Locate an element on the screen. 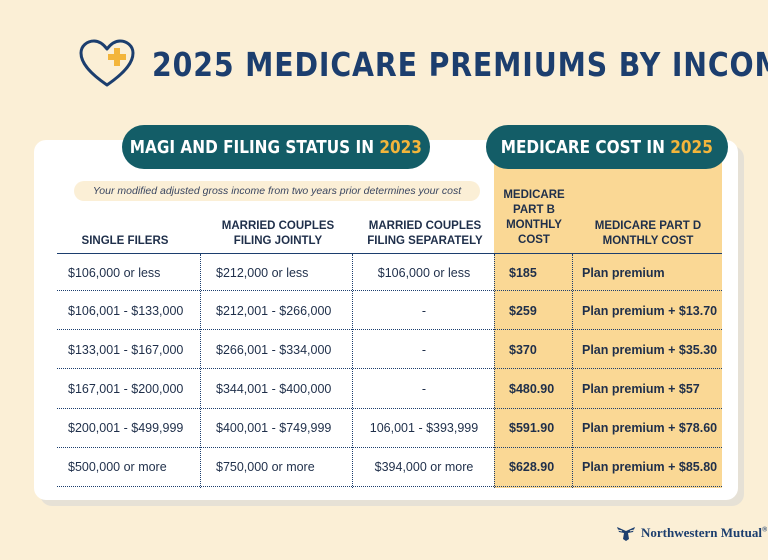 The height and width of the screenshot is (560, 768). eagle-logo-icon is located at coordinates (626, 534).